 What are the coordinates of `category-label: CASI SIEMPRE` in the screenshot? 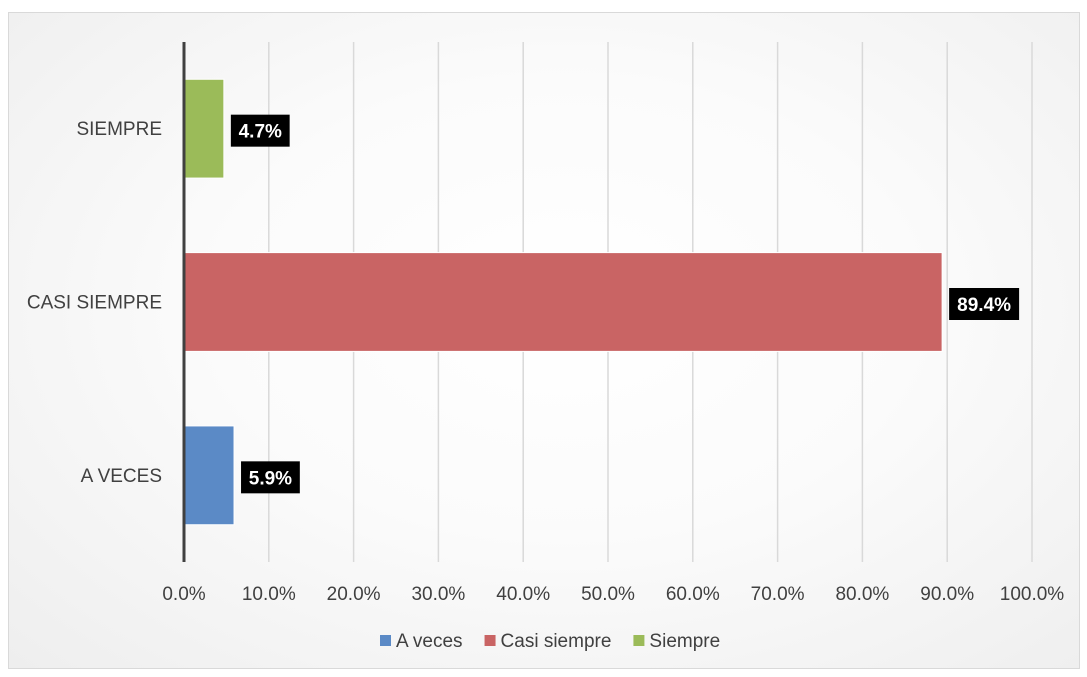 It's located at (94, 303).